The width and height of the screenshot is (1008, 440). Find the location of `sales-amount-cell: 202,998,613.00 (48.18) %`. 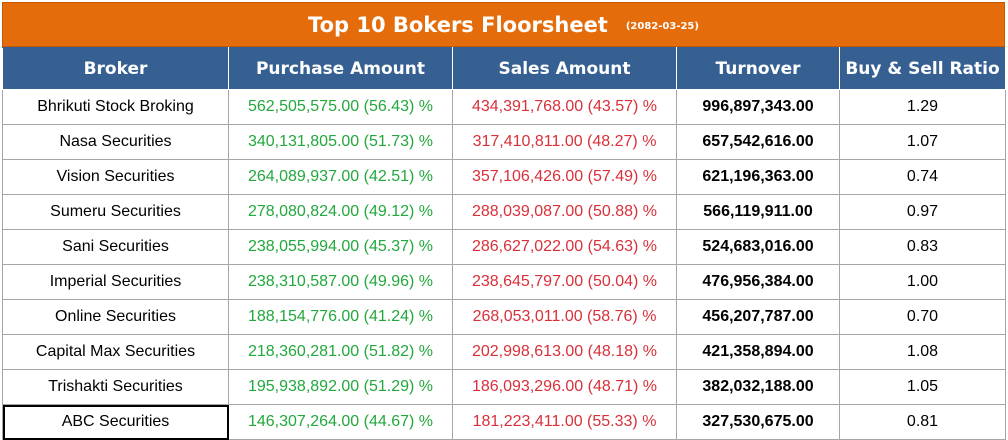

sales-amount-cell: 202,998,613.00 (48.18) % is located at coordinates (564, 352).